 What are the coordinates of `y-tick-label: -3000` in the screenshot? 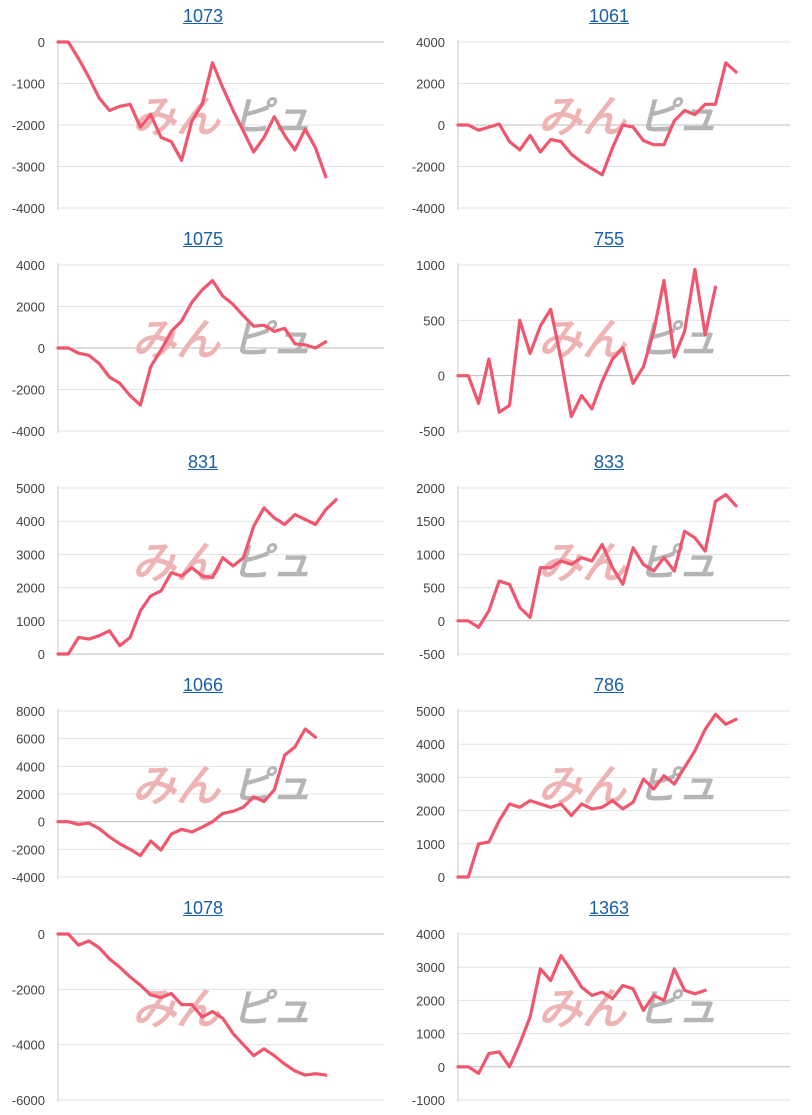 It's located at (28, 167).